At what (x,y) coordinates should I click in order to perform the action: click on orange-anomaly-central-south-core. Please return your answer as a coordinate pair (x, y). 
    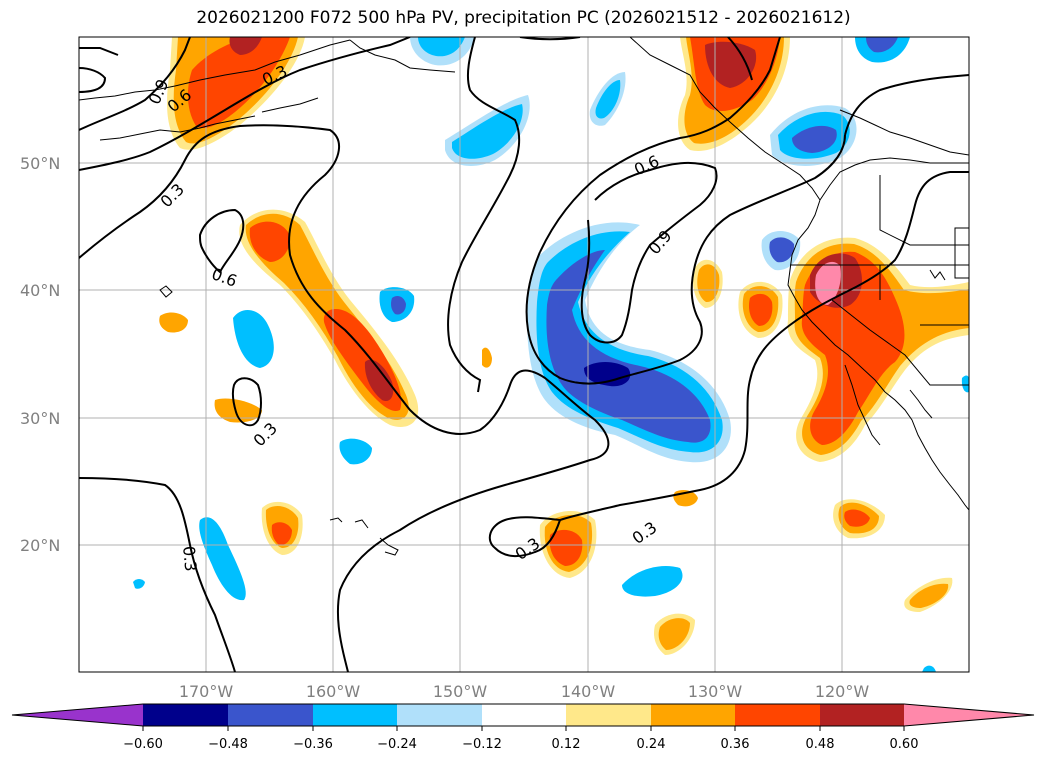
    Looking at the image, I should click on (566, 547).